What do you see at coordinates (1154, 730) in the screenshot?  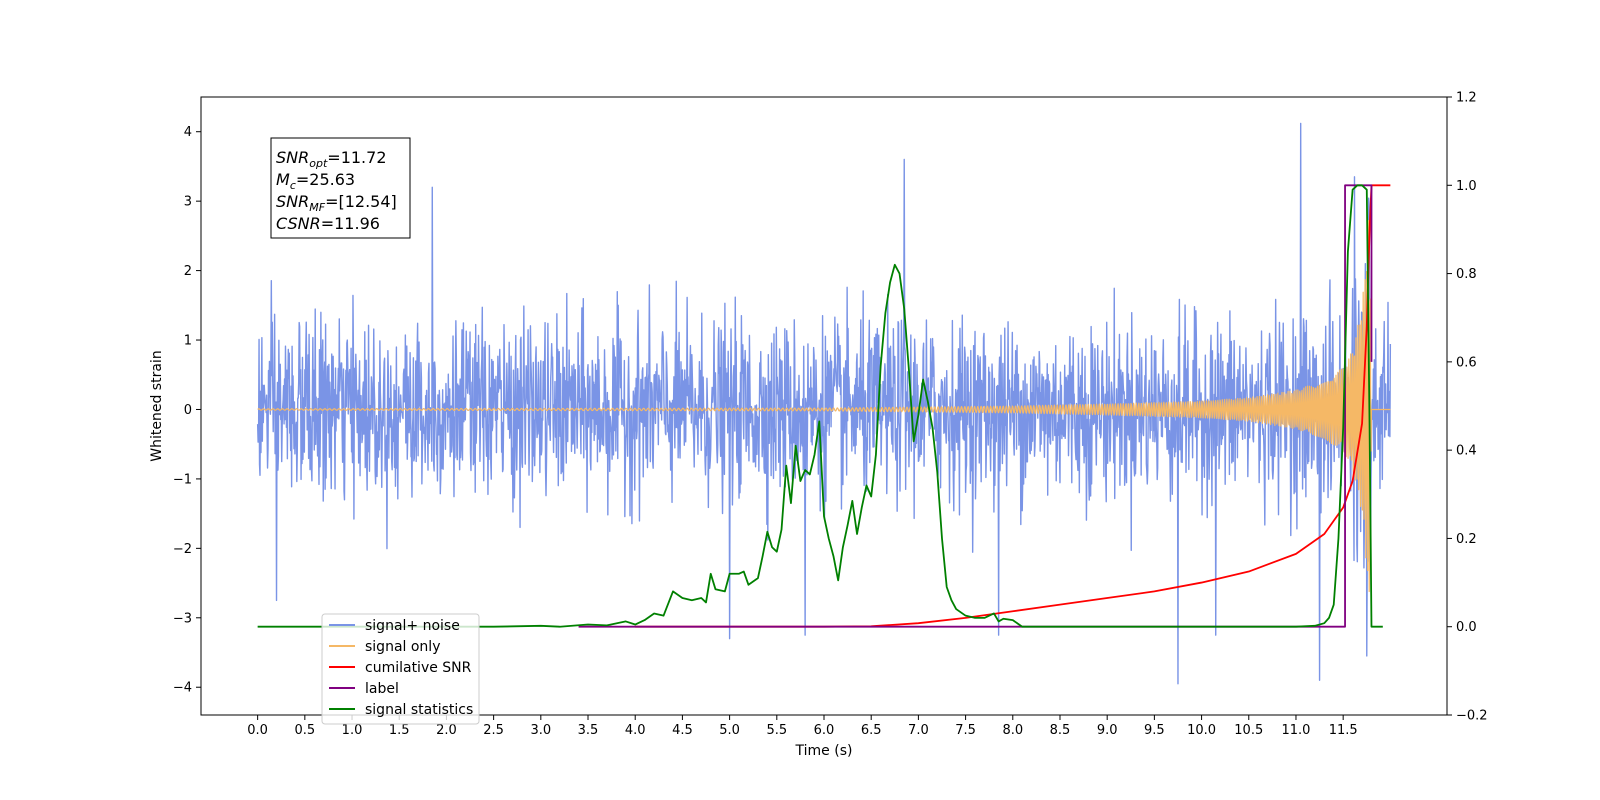 I see `x-tick-label: 9.5` at bounding box center [1154, 730].